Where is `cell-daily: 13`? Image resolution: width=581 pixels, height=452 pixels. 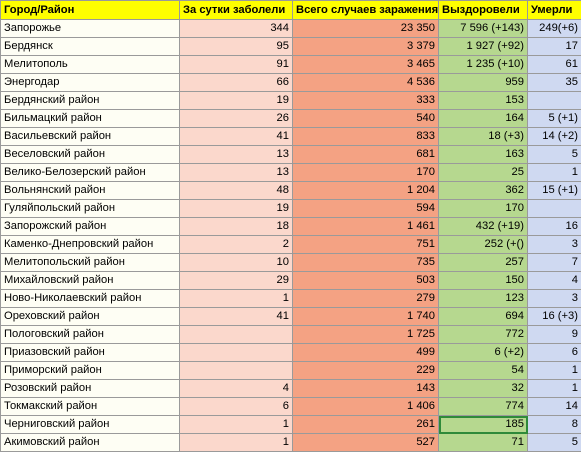 cell-daily: 13 is located at coordinates (236, 155).